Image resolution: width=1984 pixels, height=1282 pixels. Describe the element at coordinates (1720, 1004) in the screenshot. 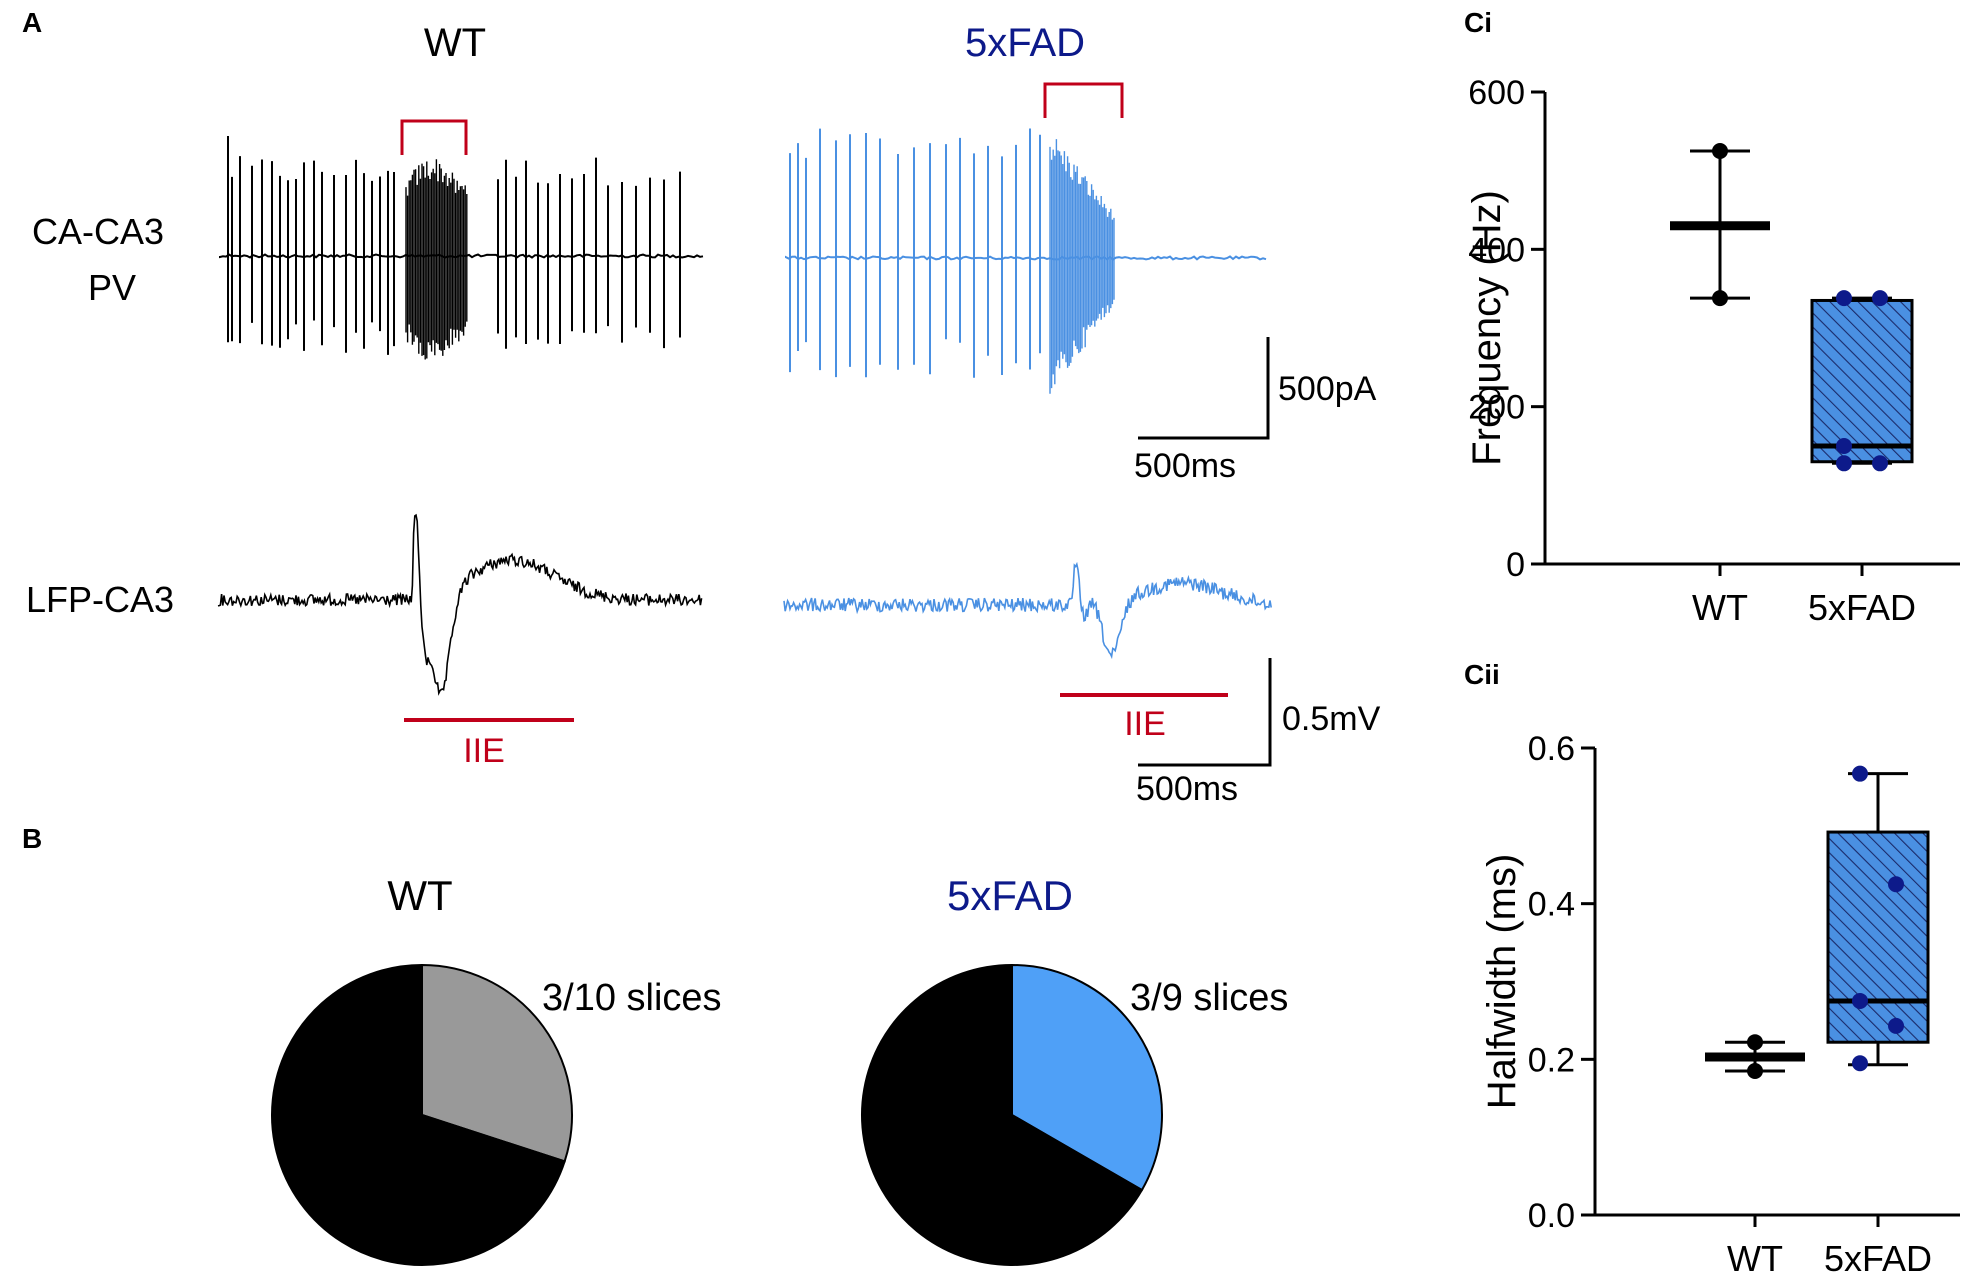

I see `box-chart-halfwidth: 0.0 0.2 0.4 0.6 Halfwidth (ms) WT 5xFAD` at that location.